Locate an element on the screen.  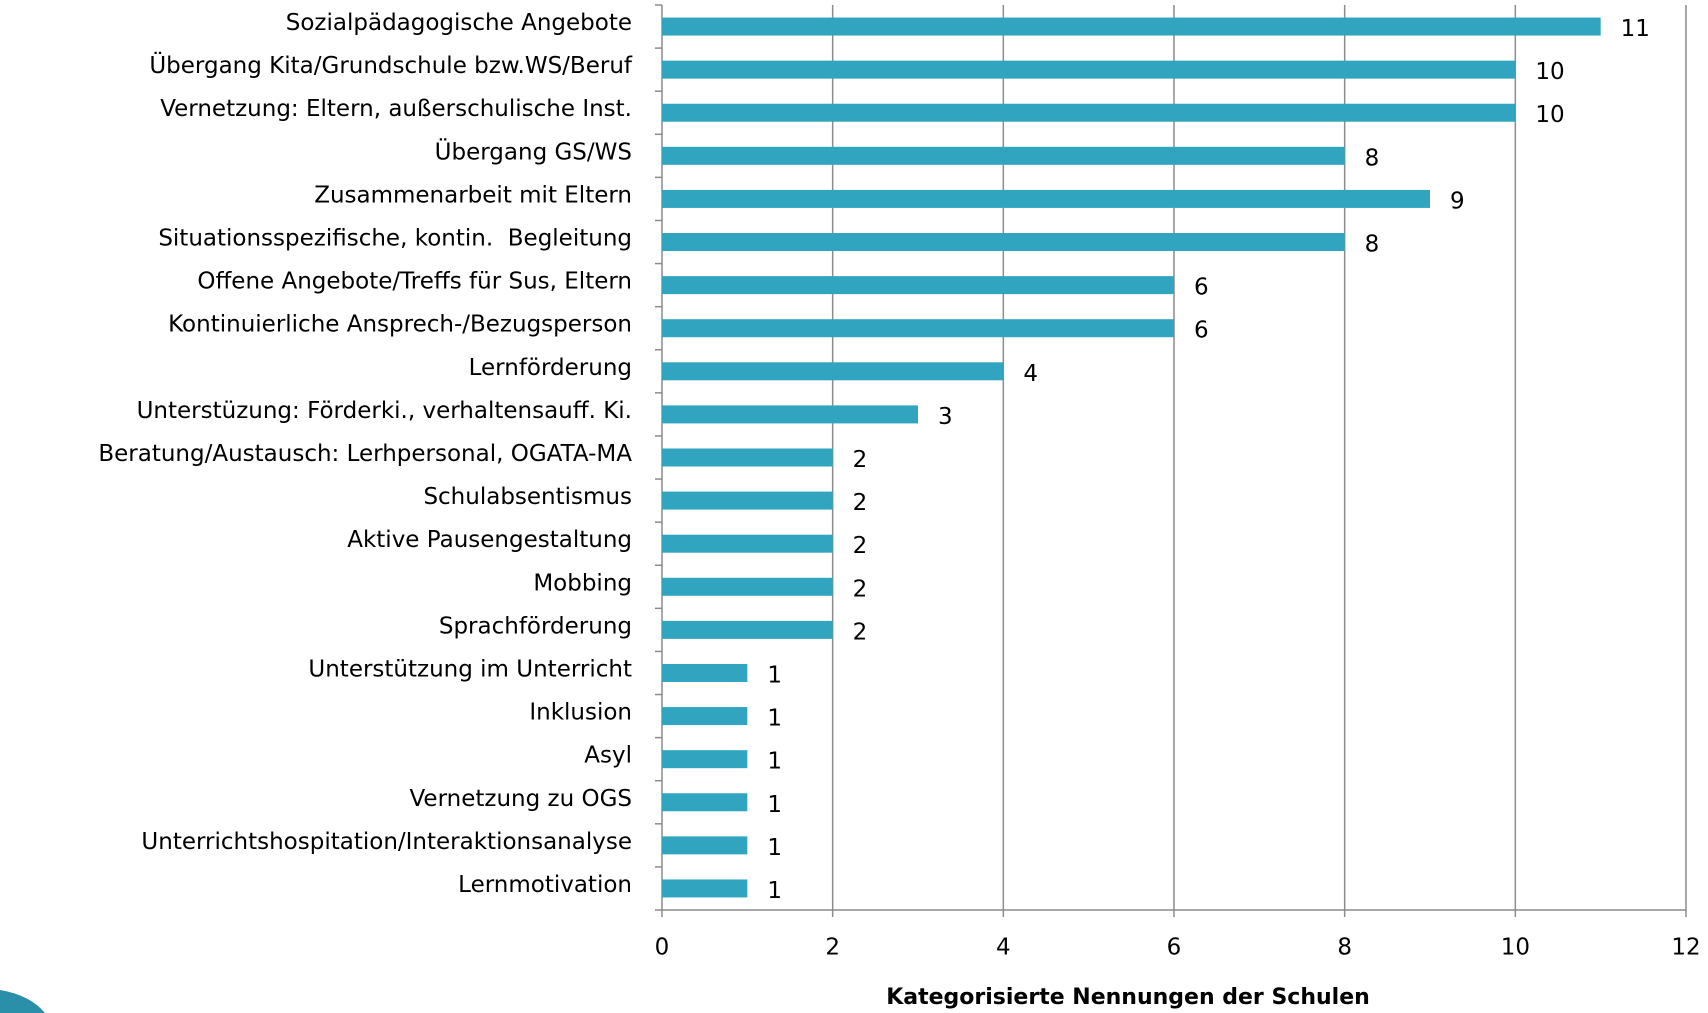
y-tick-label: Lernförderung is located at coordinates (550, 368).